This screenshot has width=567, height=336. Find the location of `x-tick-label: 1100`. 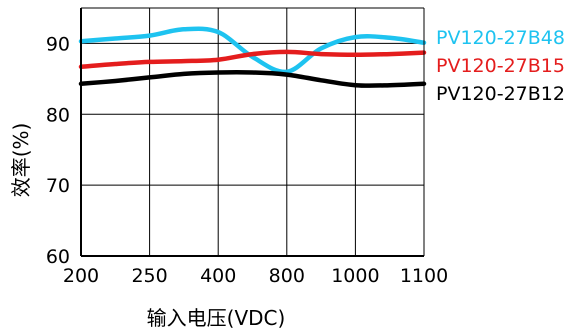

x-tick-label: 1100 is located at coordinates (424, 276).